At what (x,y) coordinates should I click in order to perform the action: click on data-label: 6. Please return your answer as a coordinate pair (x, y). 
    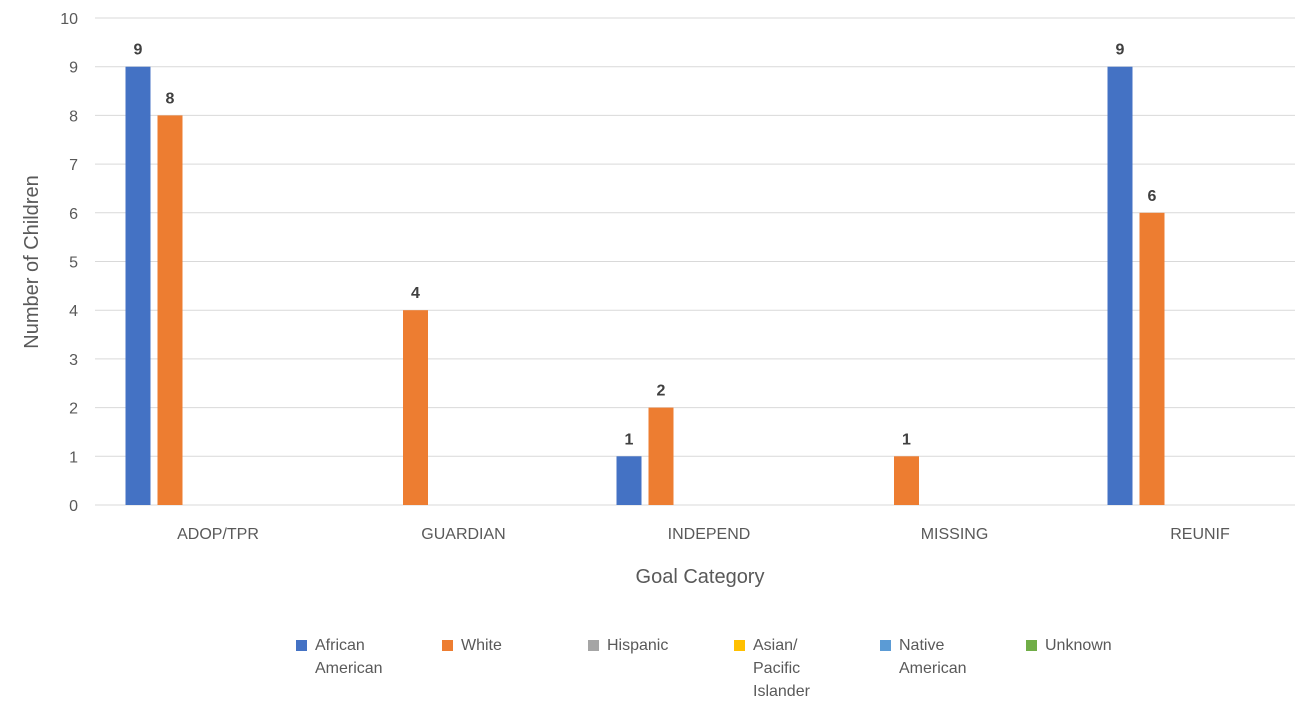
    Looking at the image, I should click on (1152, 196).